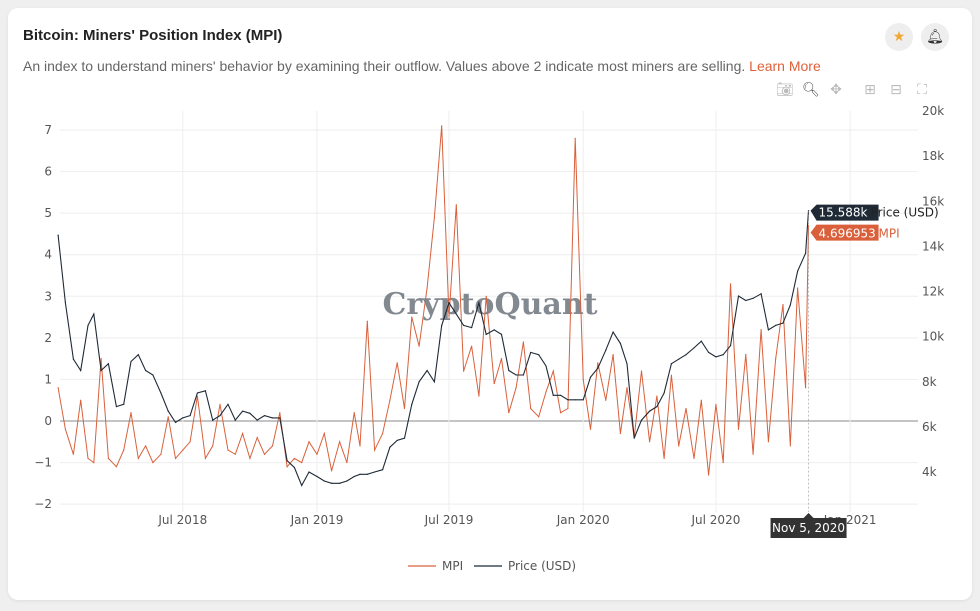  What do you see at coordinates (933, 111) in the screenshot?
I see `y-right-tick-label: 20k` at bounding box center [933, 111].